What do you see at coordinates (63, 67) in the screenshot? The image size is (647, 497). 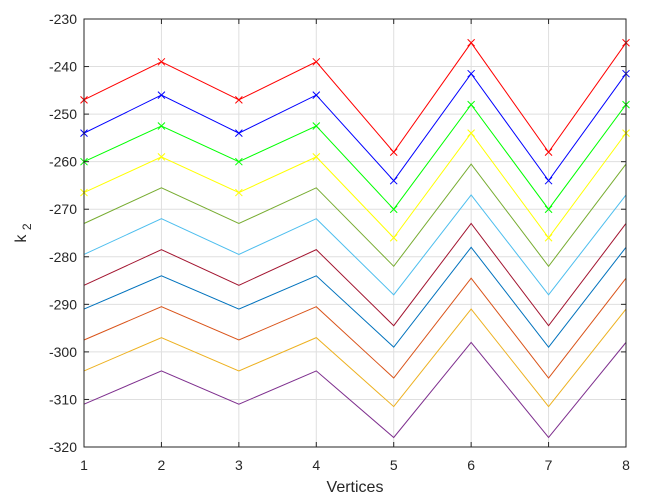 I see `y-tick-label: -240` at bounding box center [63, 67].